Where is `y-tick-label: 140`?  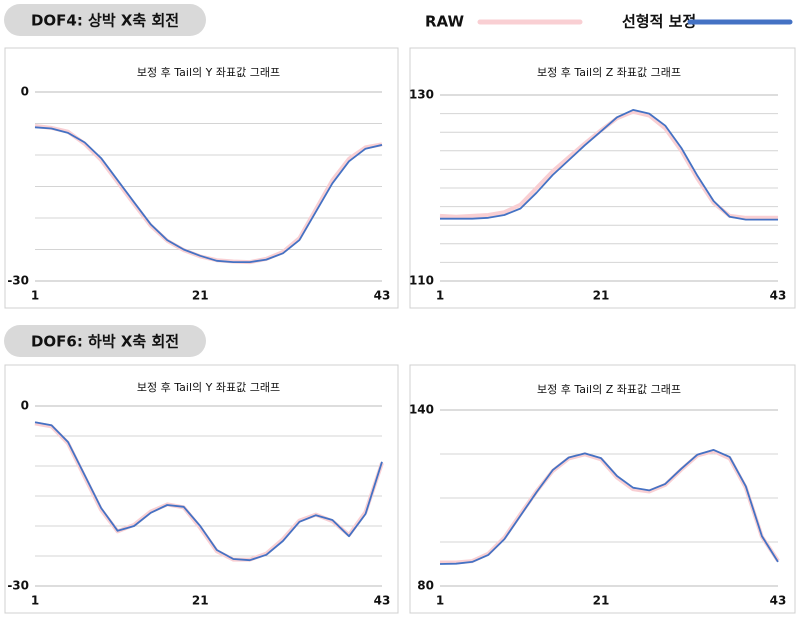
y-tick-label: 140 is located at coordinates (421, 410).